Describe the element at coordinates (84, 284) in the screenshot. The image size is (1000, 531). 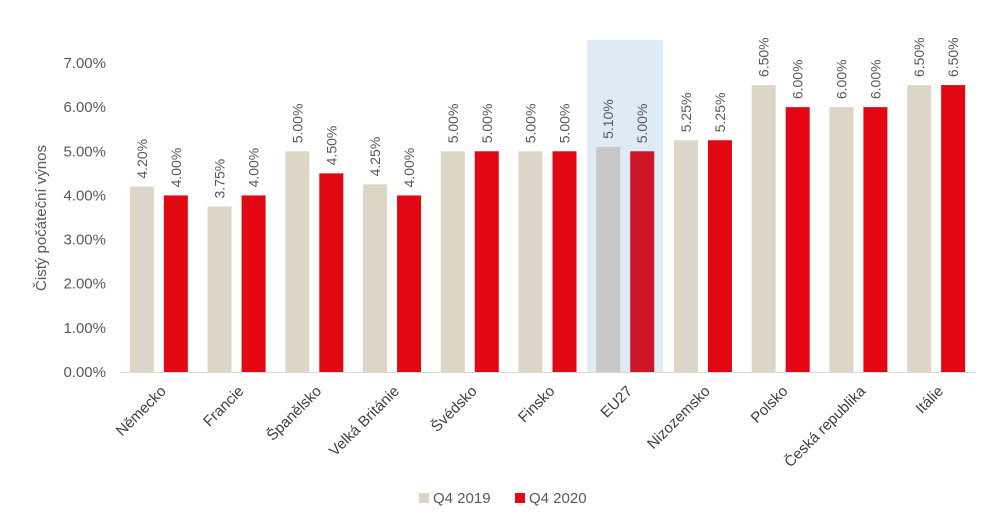
I see `y-tick-label: 2.00%` at that location.